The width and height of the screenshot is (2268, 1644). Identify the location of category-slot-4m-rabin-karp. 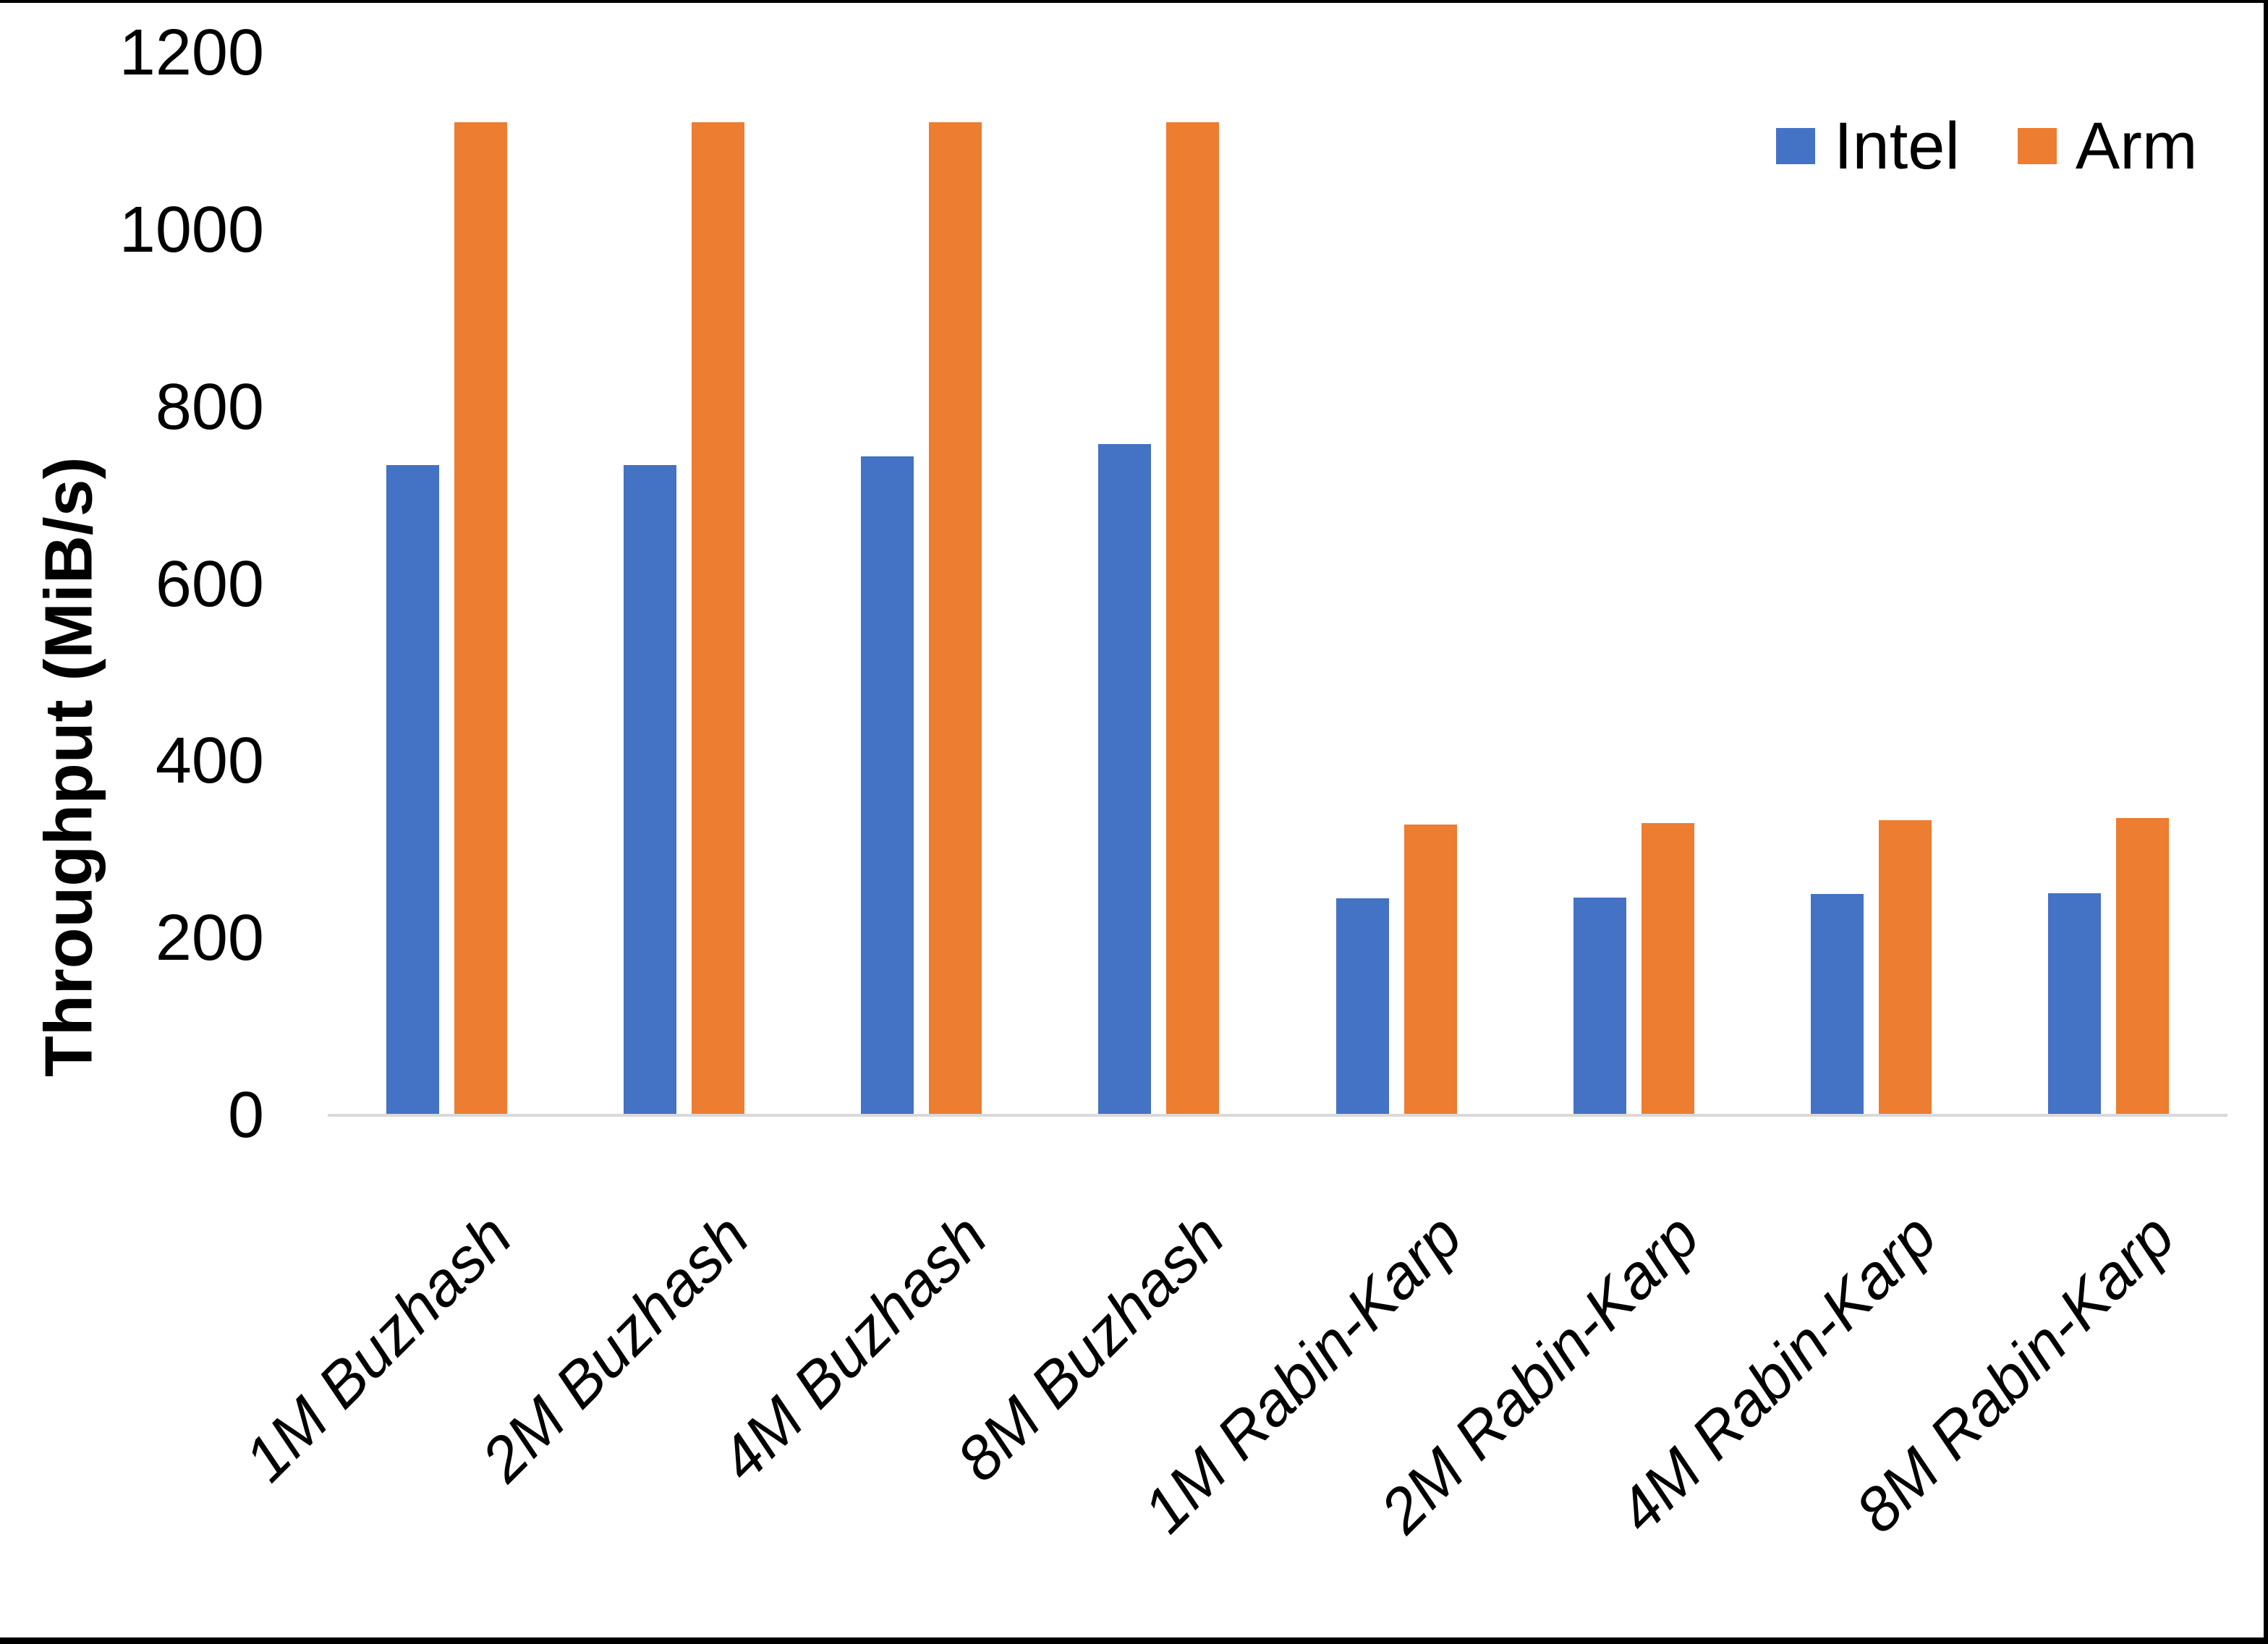
(1871, 584).